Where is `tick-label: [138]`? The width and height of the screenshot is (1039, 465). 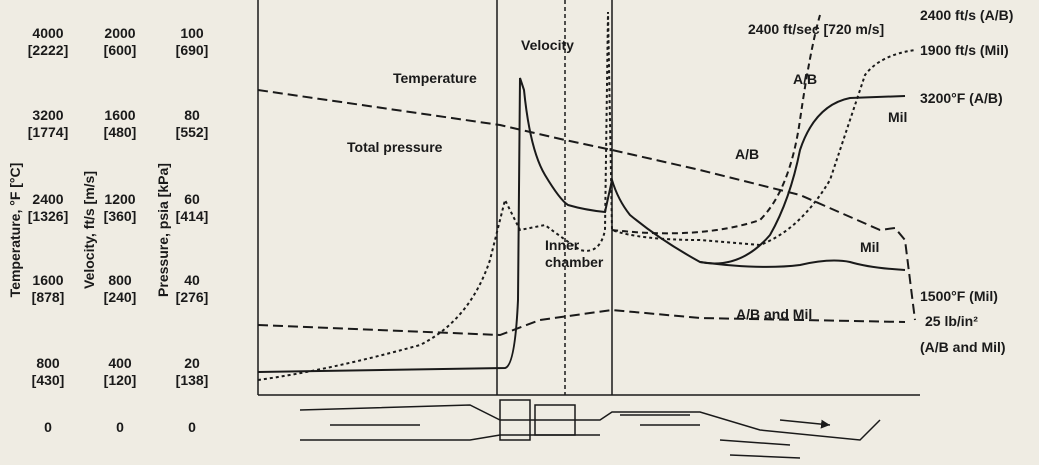
tick-label: [138] is located at coordinates (192, 380).